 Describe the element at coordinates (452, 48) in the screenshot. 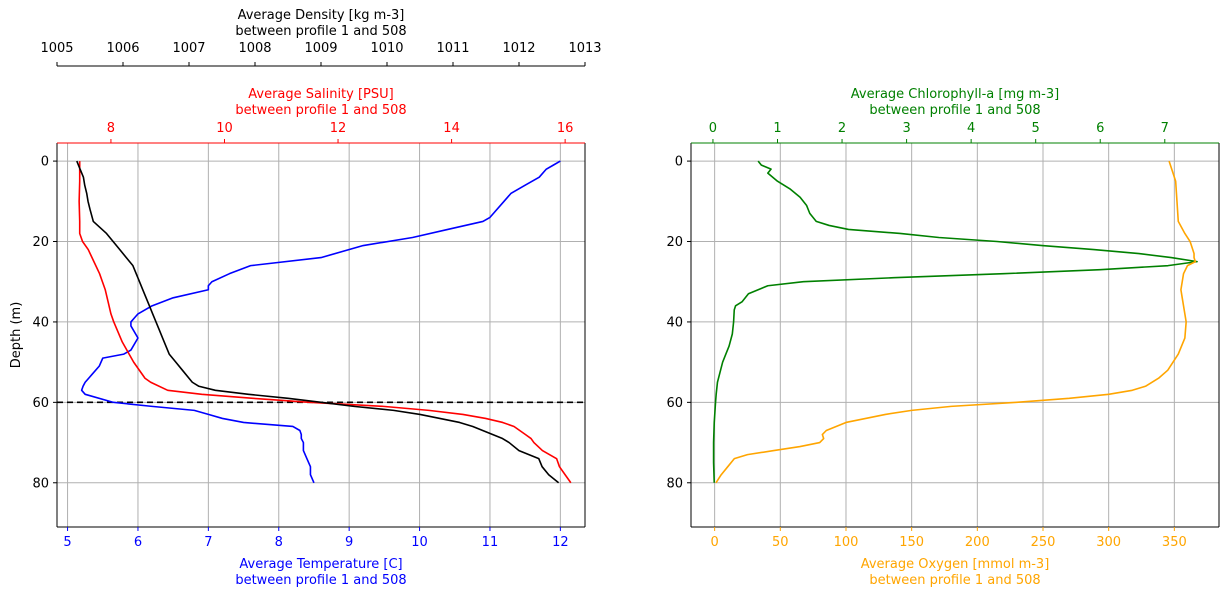

I see `density-tick-label: 1011` at that location.